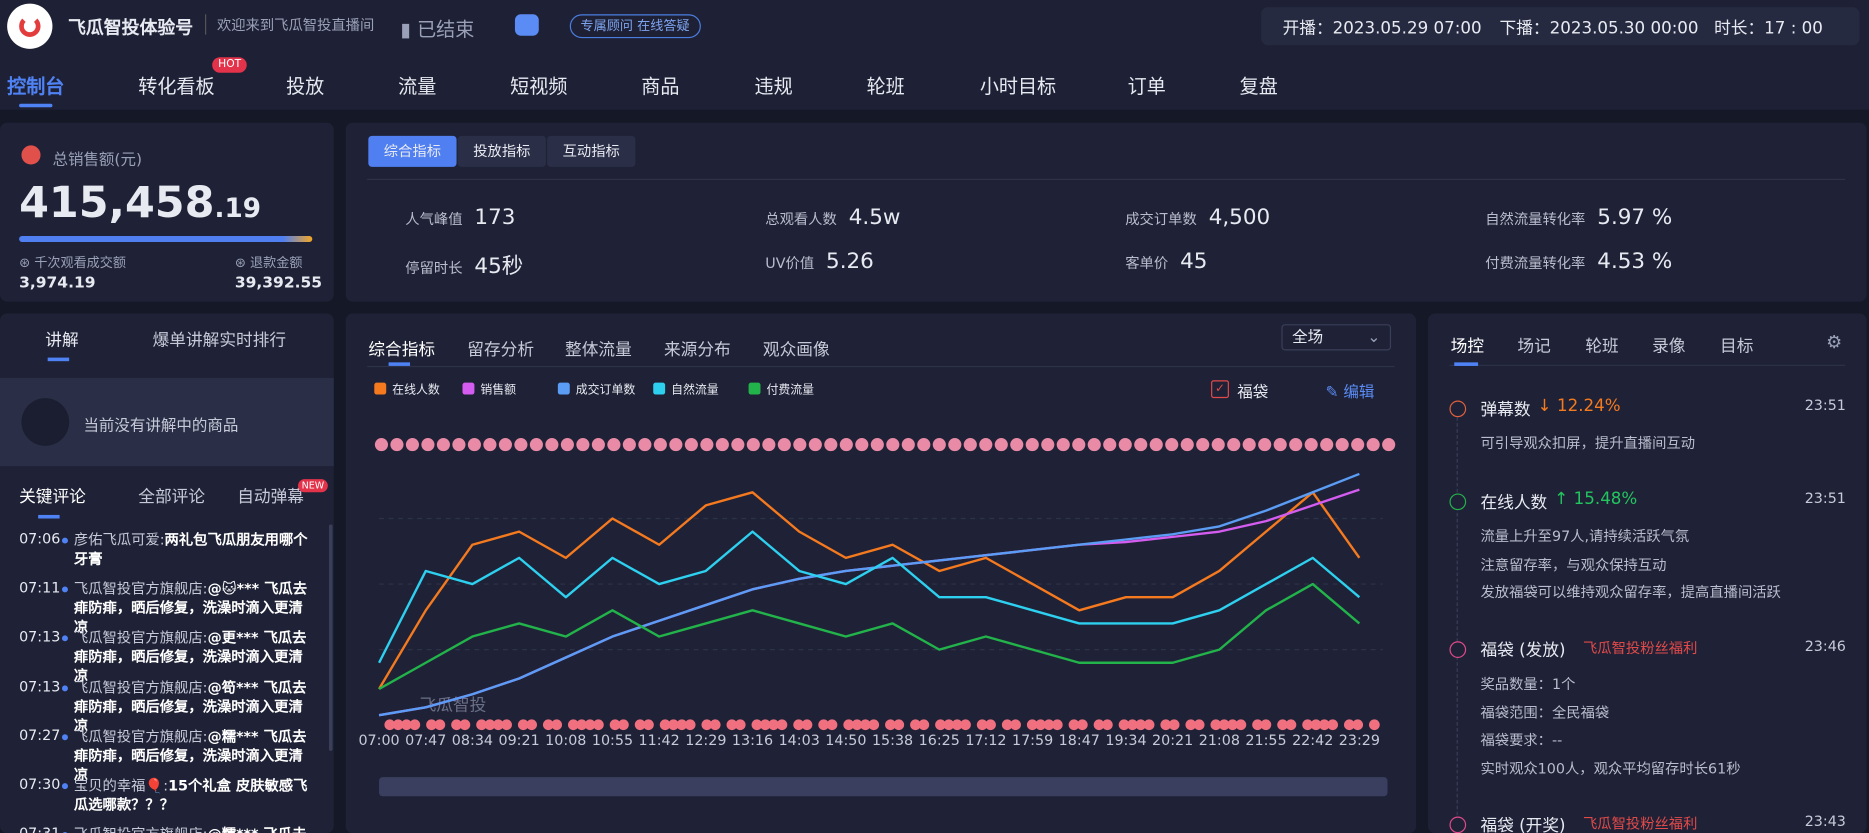  What do you see at coordinates (1834, 342) in the screenshot?
I see `settings: ⚙` at bounding box center [1834, 342].